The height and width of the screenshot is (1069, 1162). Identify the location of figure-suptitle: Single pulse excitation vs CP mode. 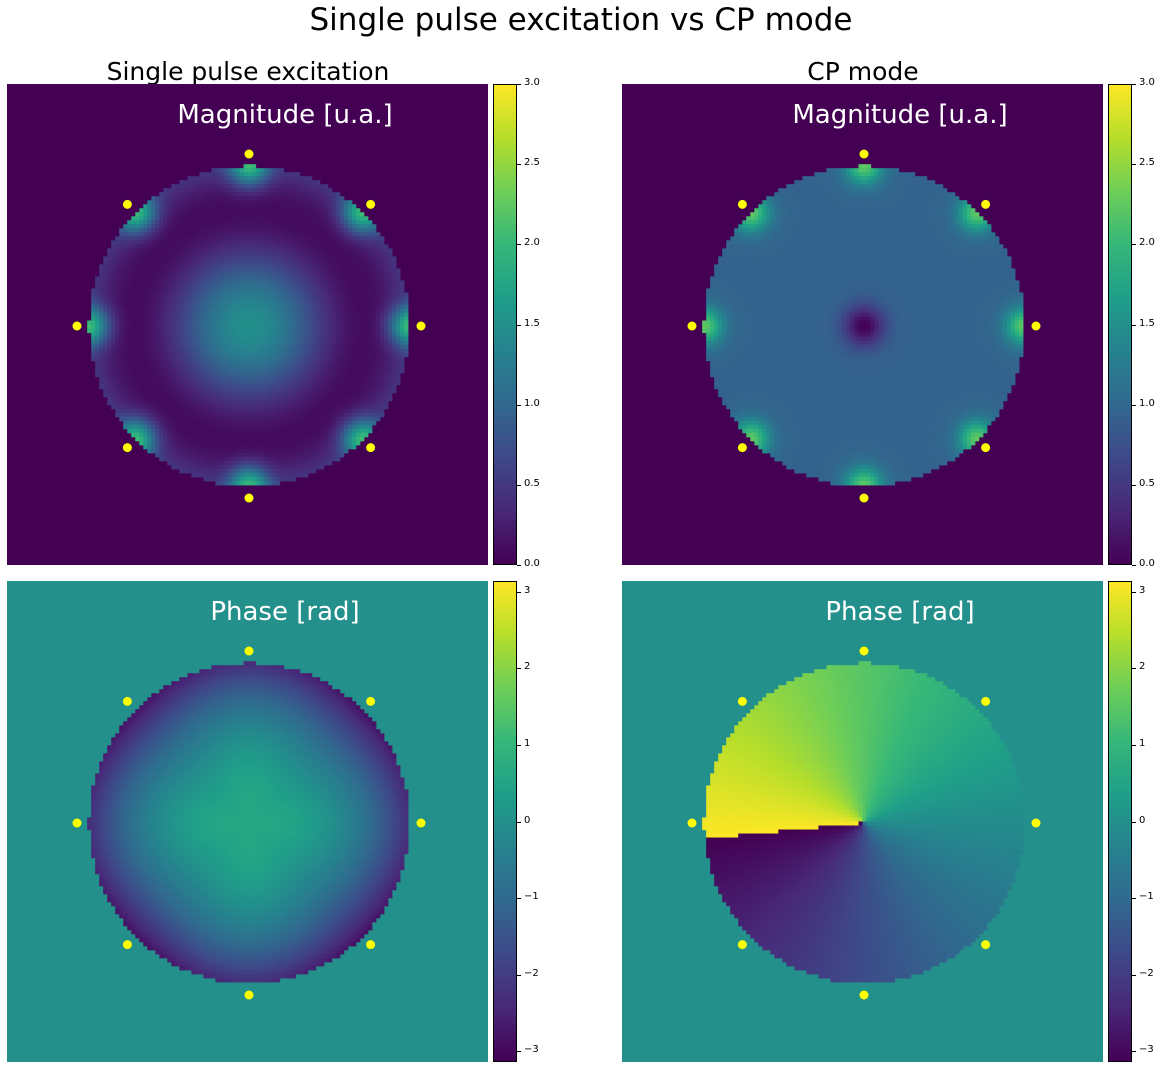
(581, 20).